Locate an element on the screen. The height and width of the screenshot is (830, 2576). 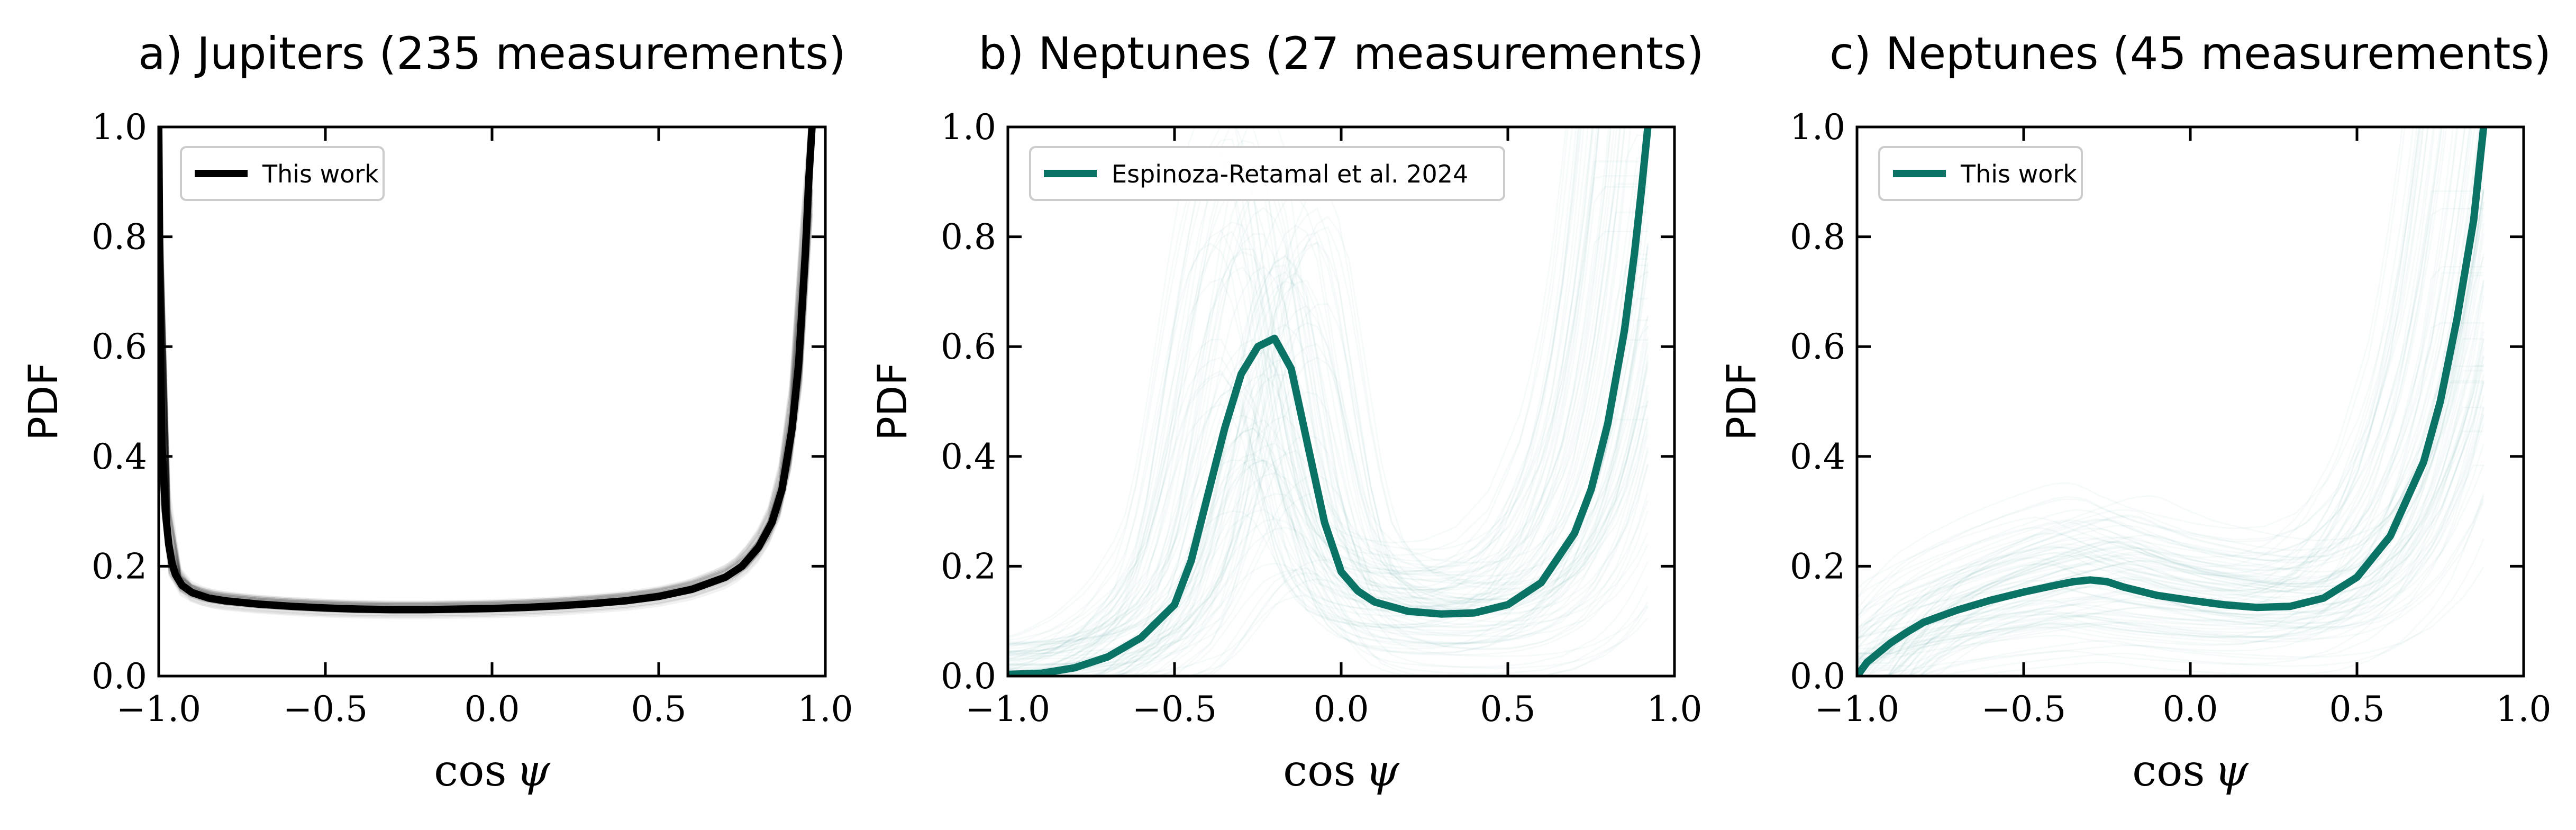
chart-title: b) Neptunes (27 measurements) is located at coordinates (1341, 53).